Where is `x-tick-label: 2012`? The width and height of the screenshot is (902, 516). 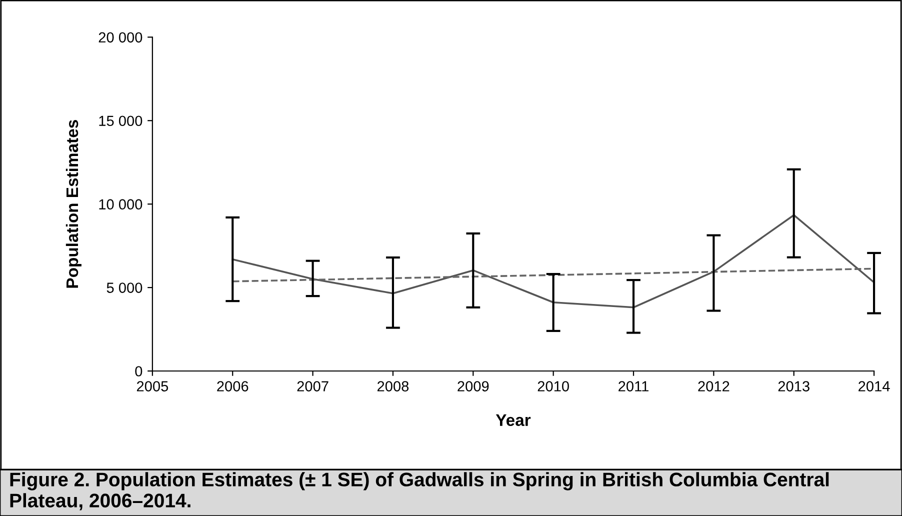 x-tick-label: 2012 is located at coordinates (714, 386).